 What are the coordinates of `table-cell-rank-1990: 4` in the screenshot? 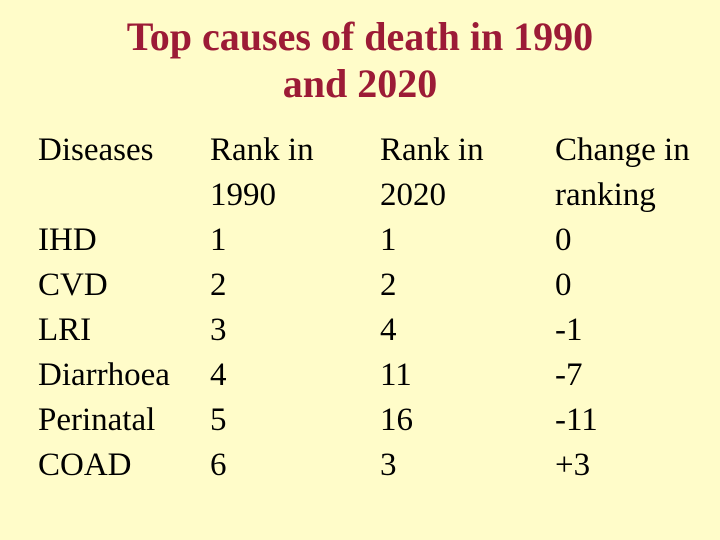 It's located at (218, 375).